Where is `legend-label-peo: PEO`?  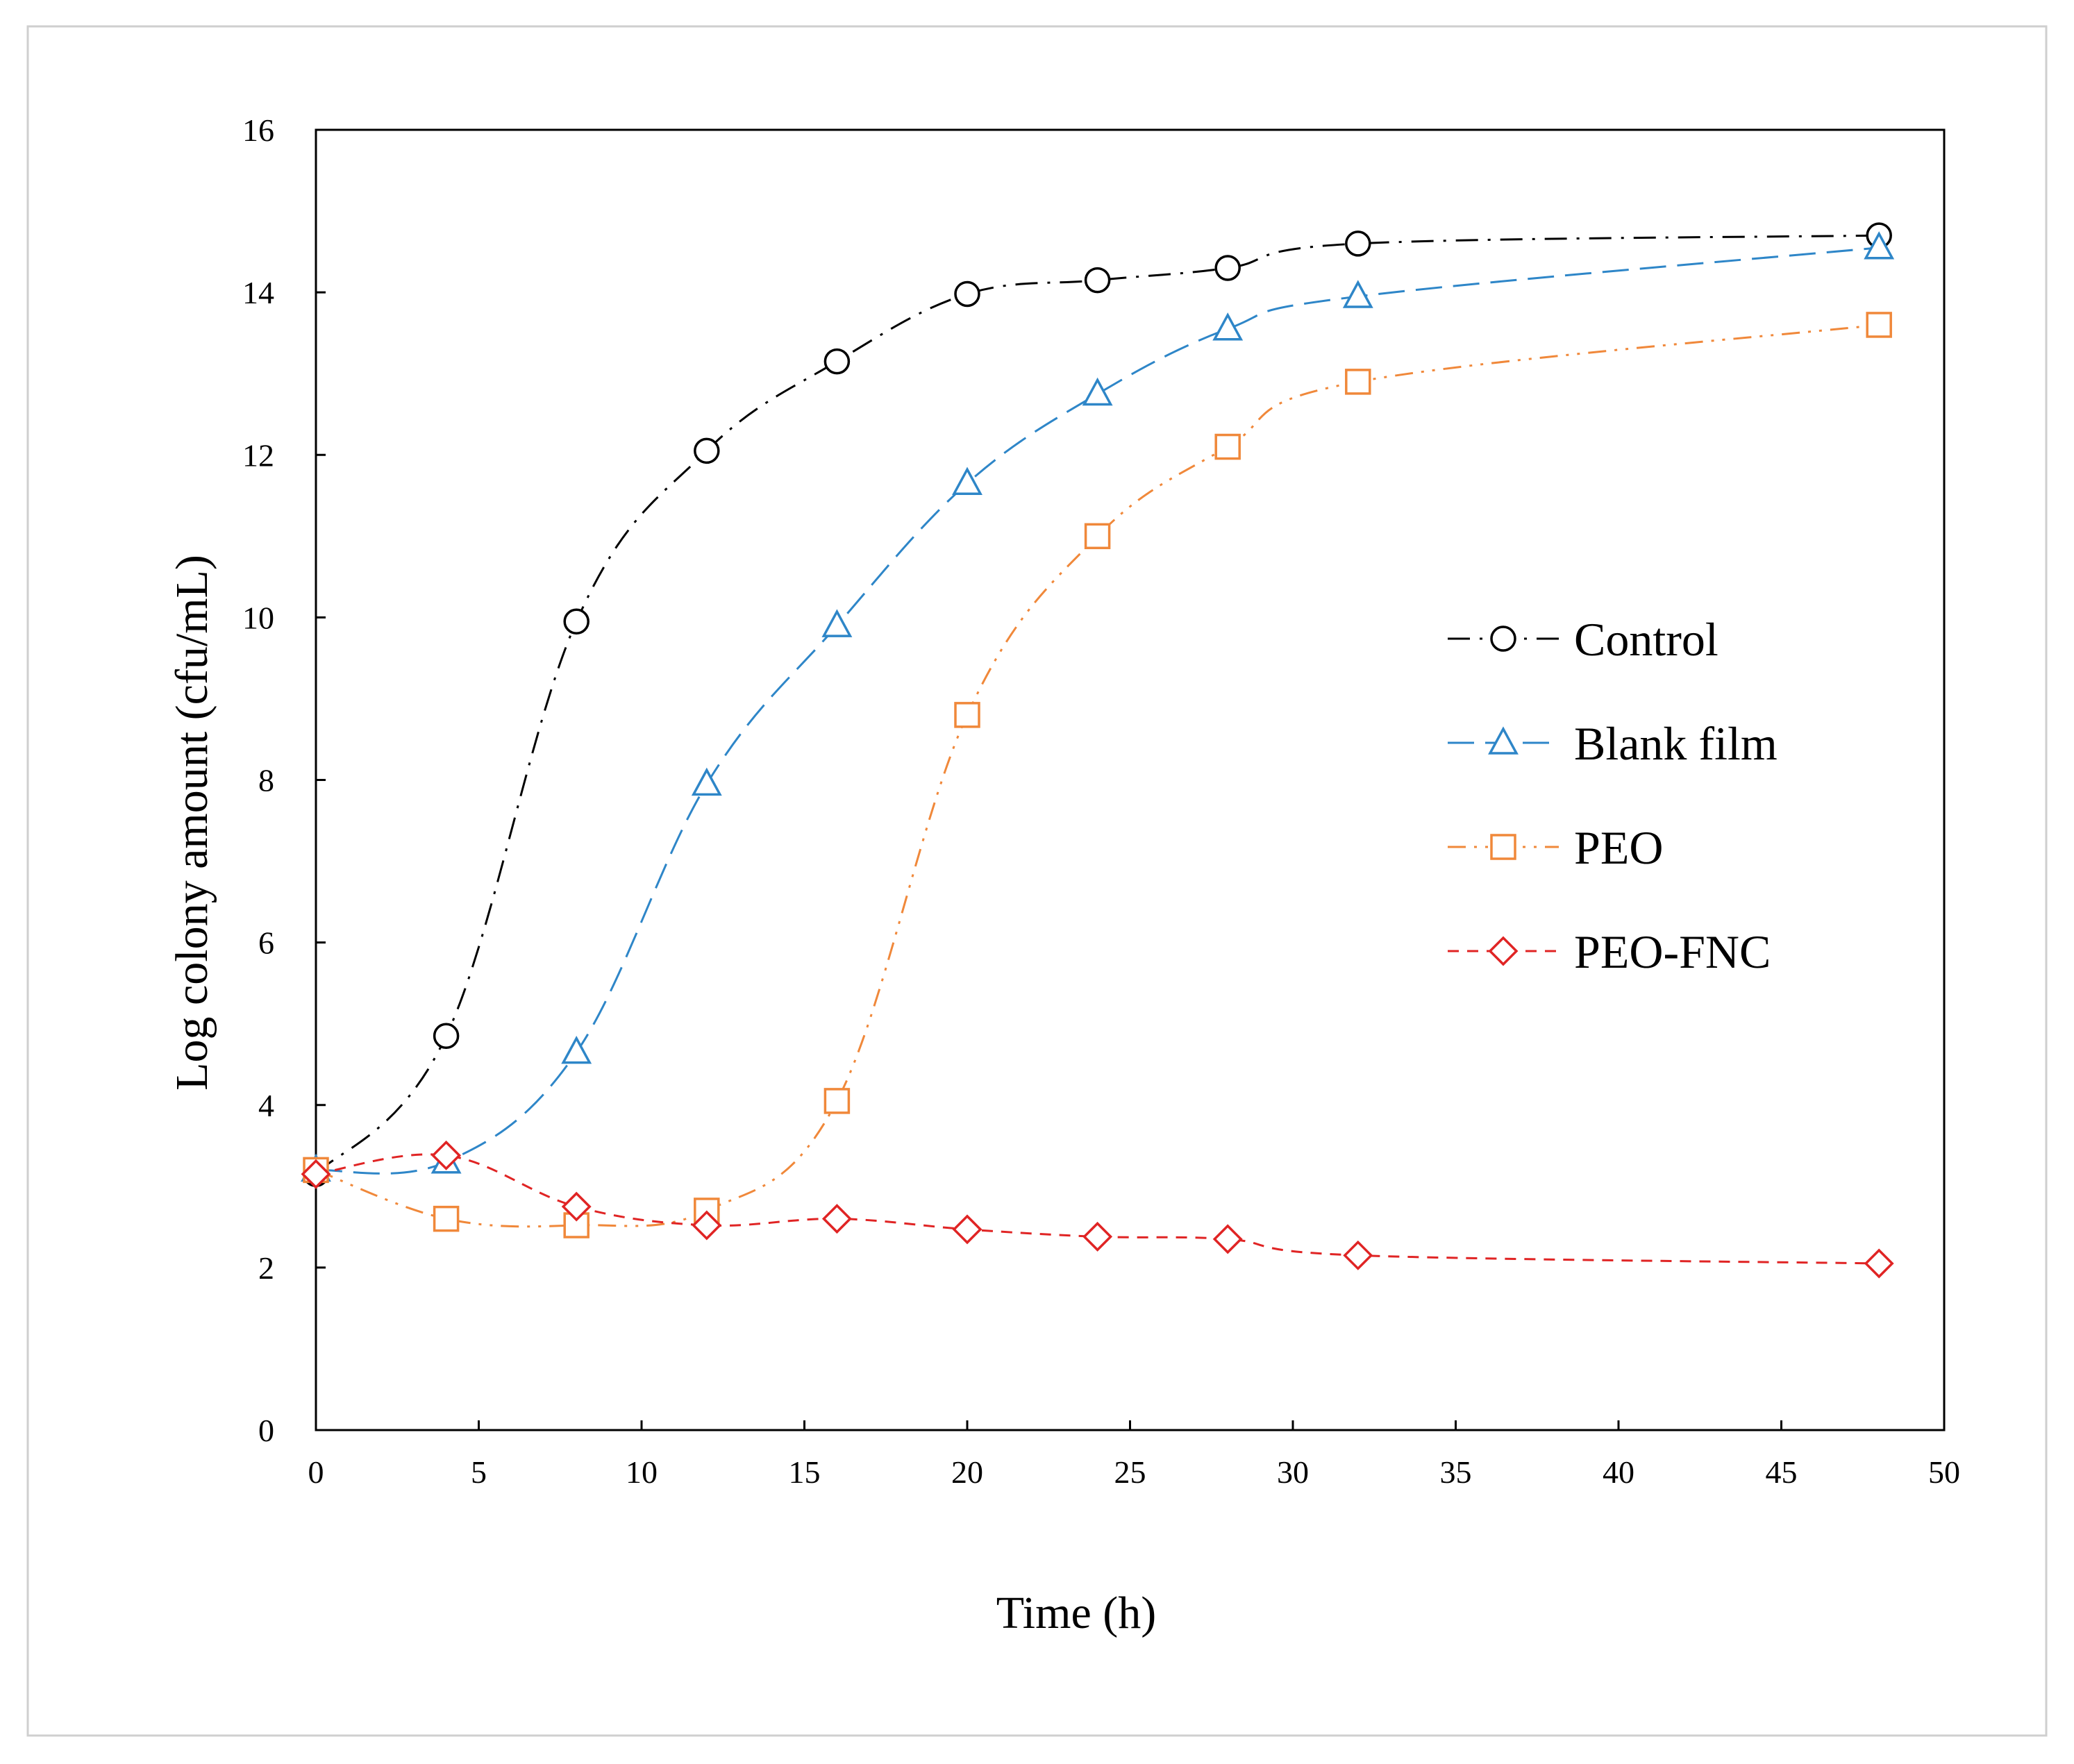 legend-label-peo: PEO is located at coordinates (1618, 847).